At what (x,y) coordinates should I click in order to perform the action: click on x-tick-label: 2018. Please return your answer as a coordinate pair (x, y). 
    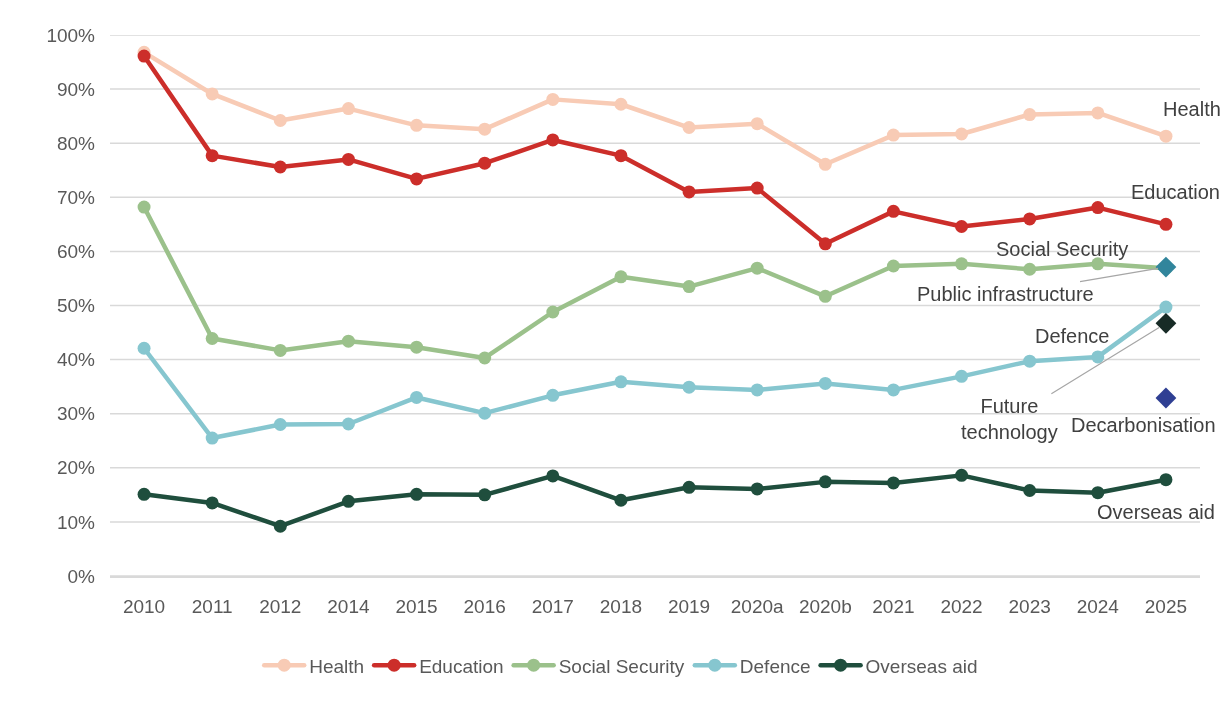
    Looking at the image, I should click on (621, 606).